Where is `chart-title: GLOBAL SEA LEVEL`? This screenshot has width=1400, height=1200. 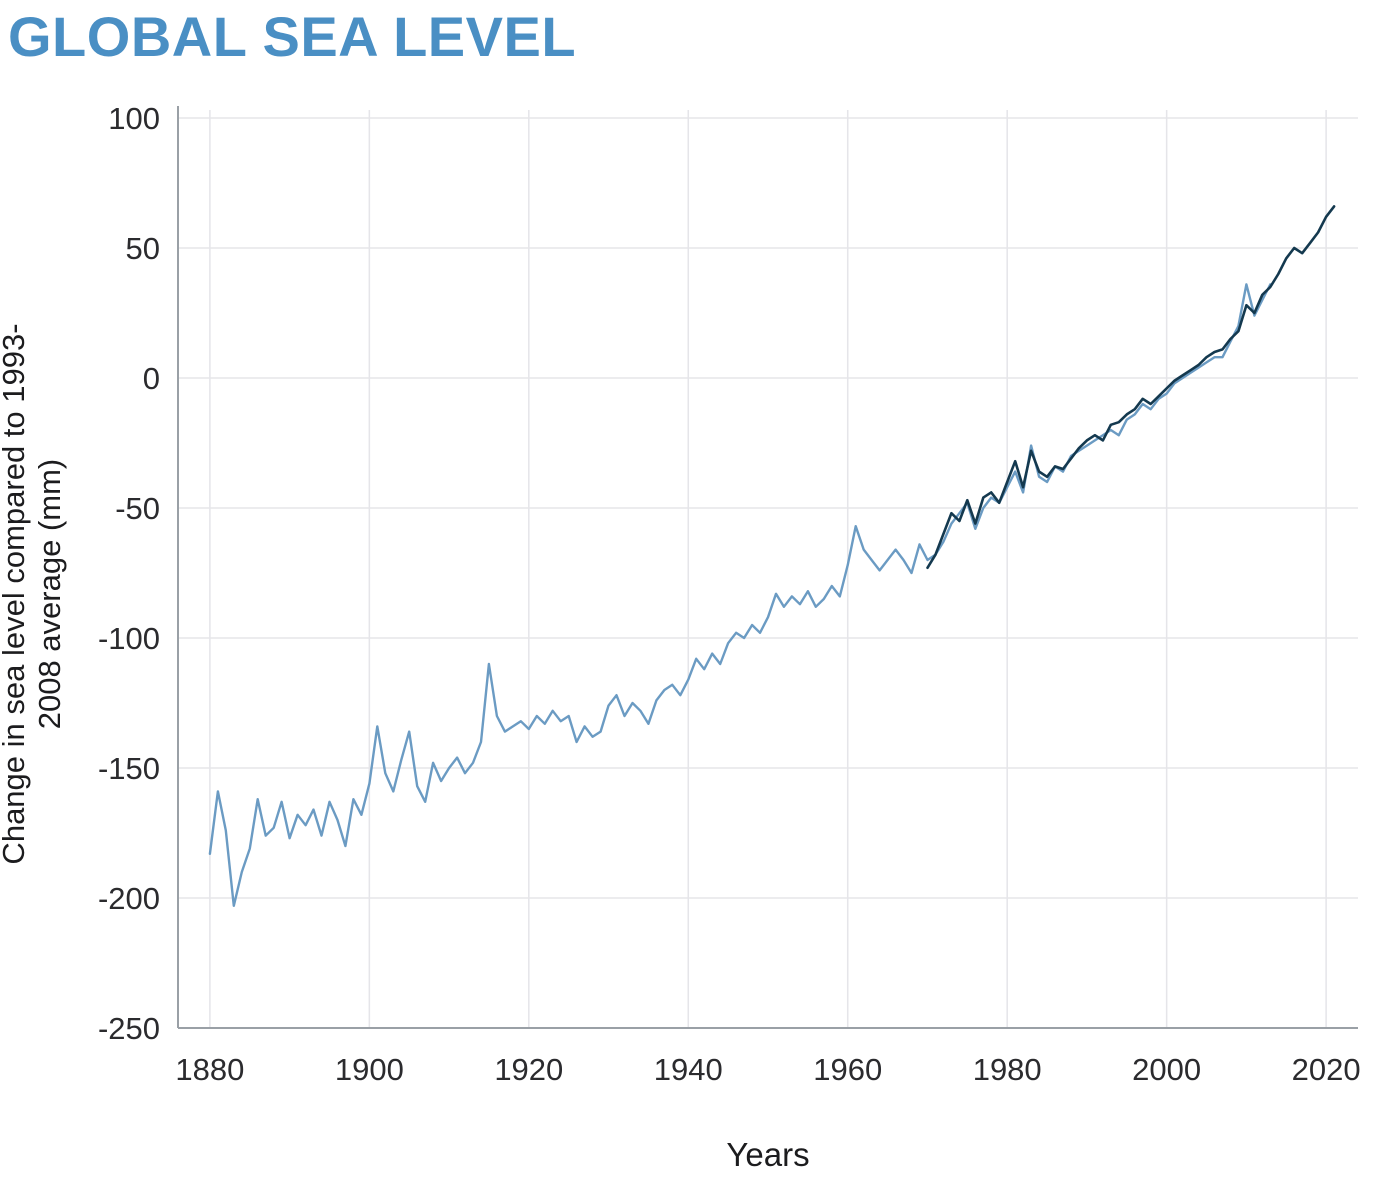 chart-title: GLOBAL SEA LEVEL is located at coordinates (292, 36).